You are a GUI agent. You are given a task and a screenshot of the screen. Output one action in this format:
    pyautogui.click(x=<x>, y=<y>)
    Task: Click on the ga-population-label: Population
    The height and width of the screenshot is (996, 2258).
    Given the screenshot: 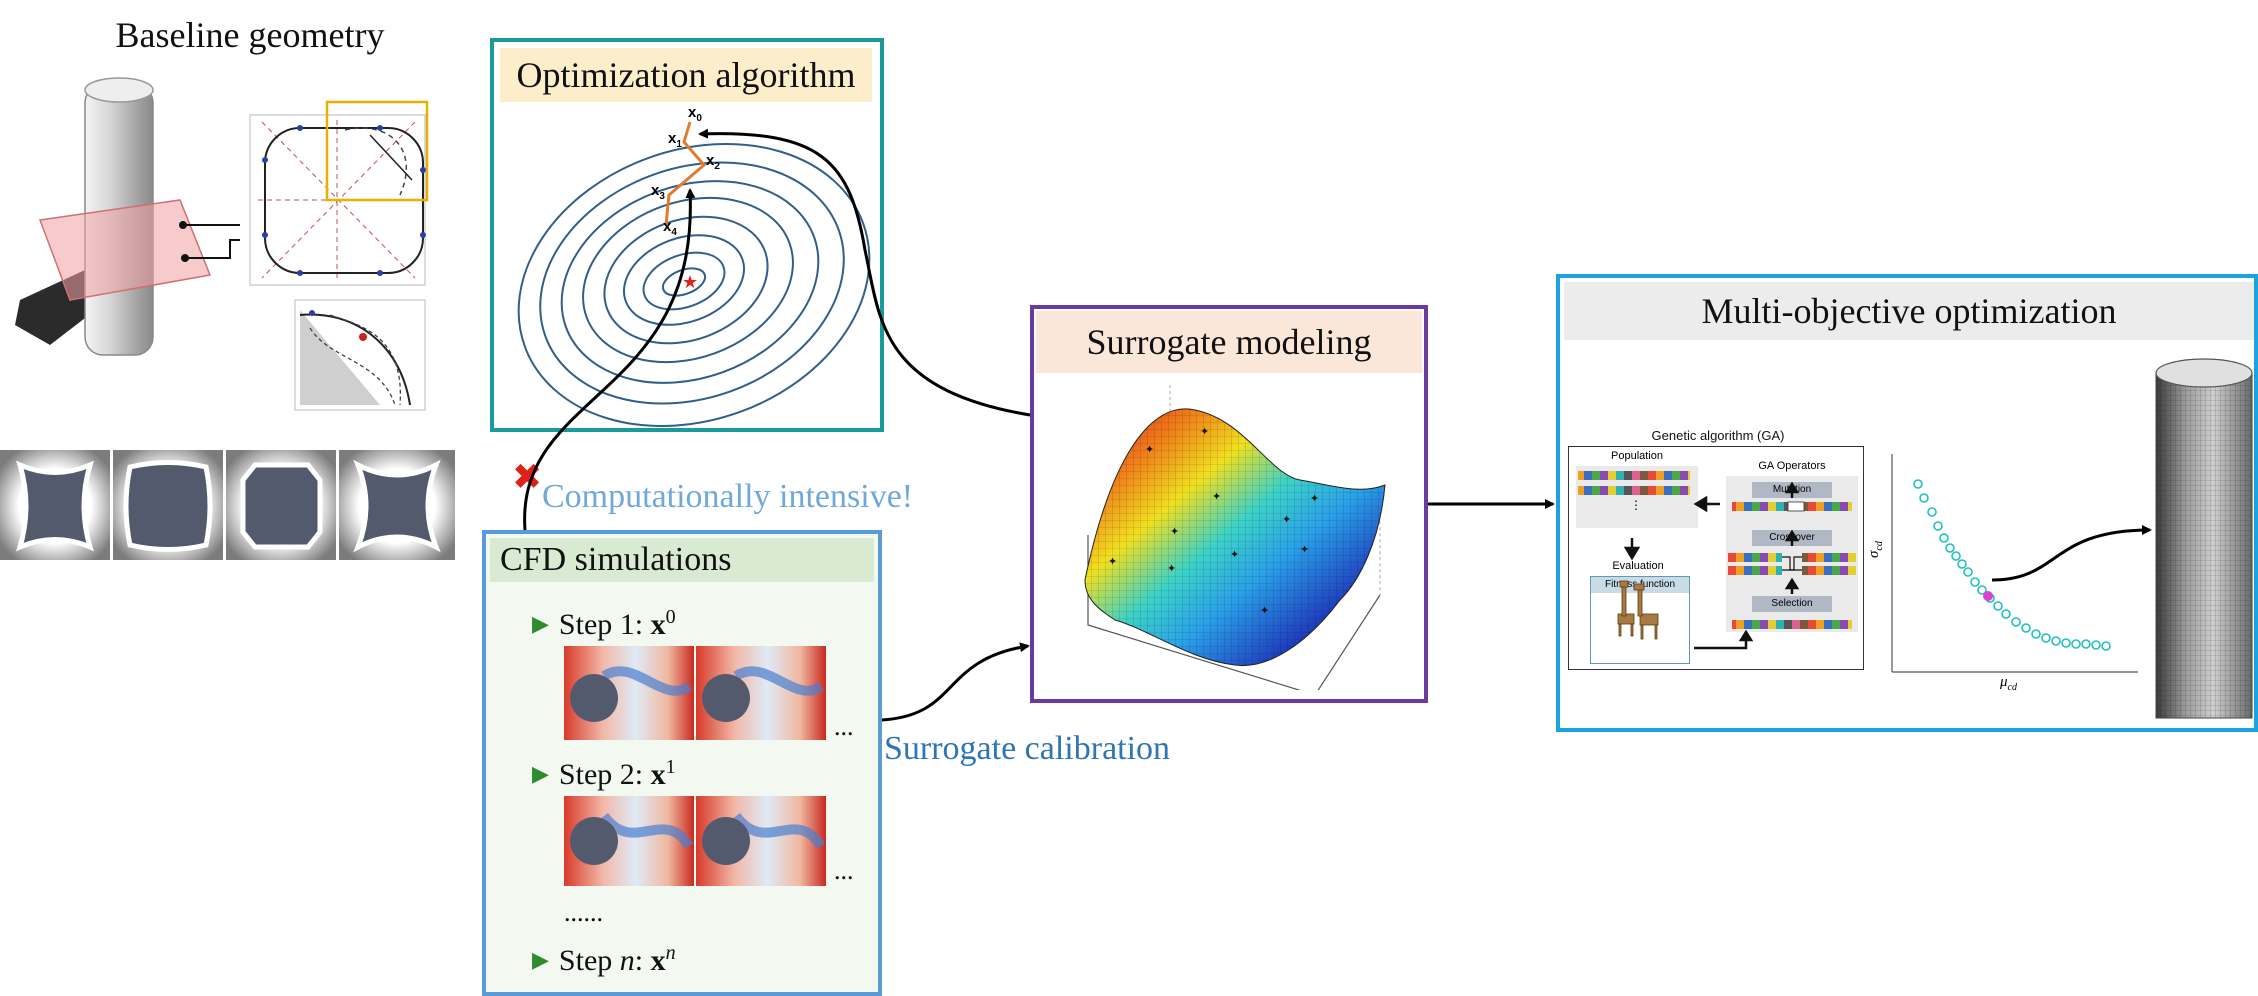 What is the action you would take?
    pyautogui.click(x=1637, y=456)
    